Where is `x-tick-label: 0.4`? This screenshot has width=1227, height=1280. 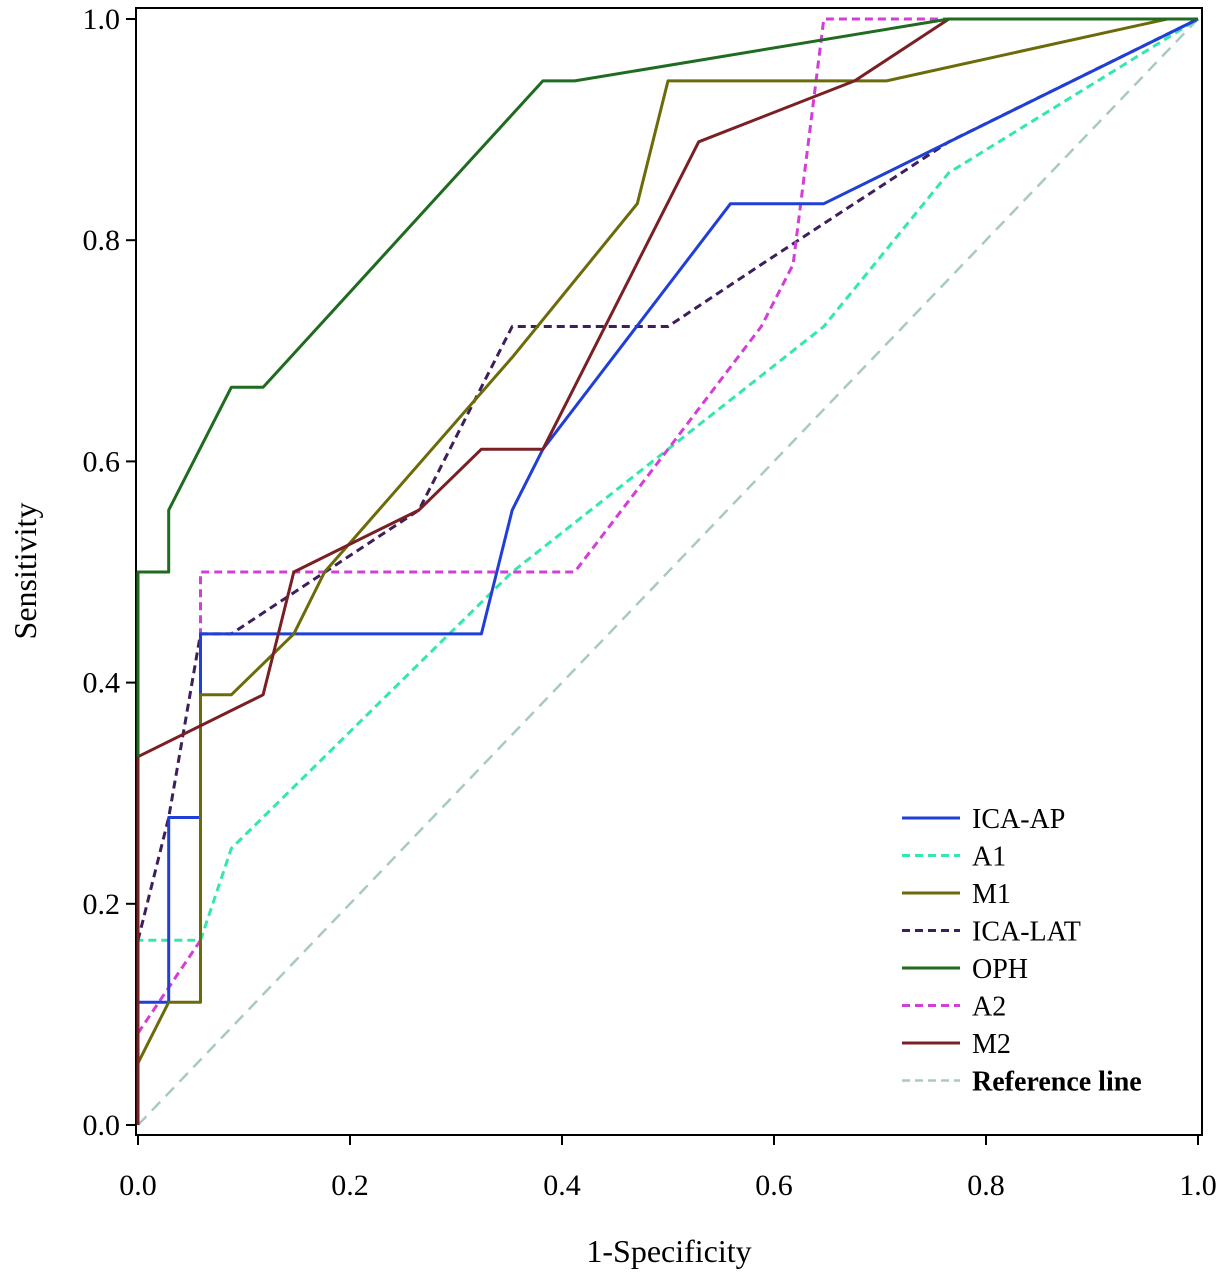
x-tick-label: 0.4 is located at coordinates (562, 1185).